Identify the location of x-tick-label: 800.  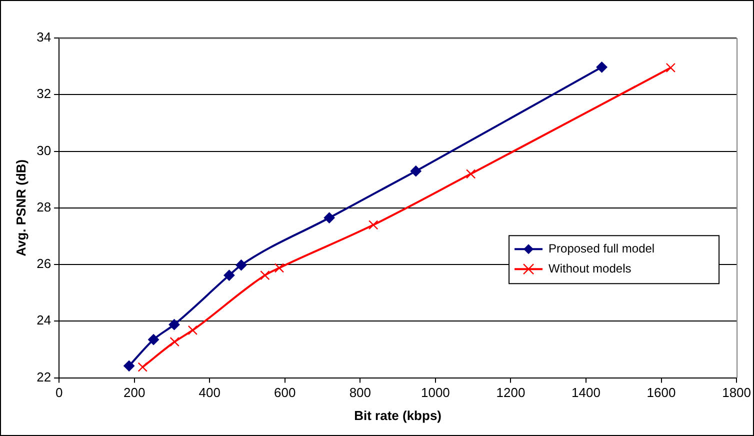
(360, 392).